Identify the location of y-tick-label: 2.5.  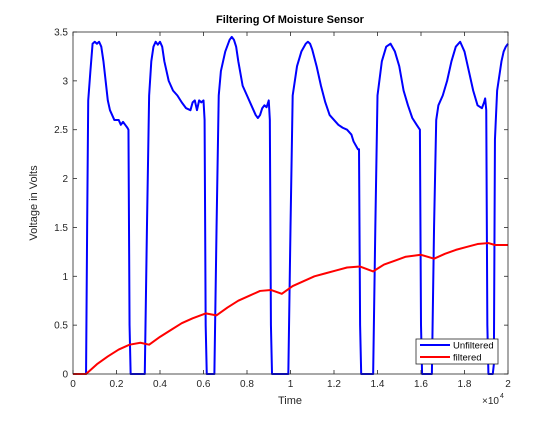
(61, 130).